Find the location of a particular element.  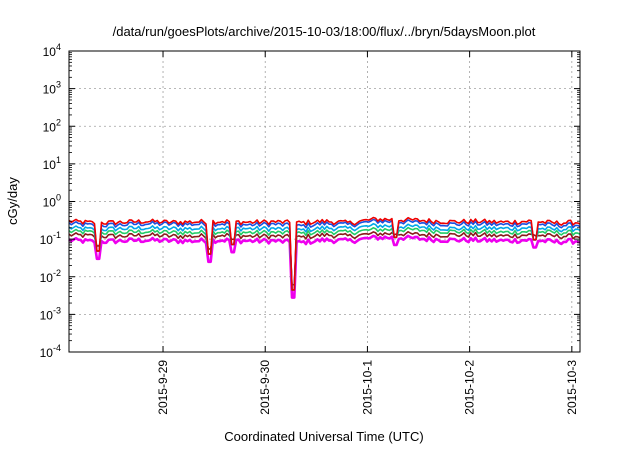

y-tick-label: 10⁻³ is located at coordinates (50, 313).